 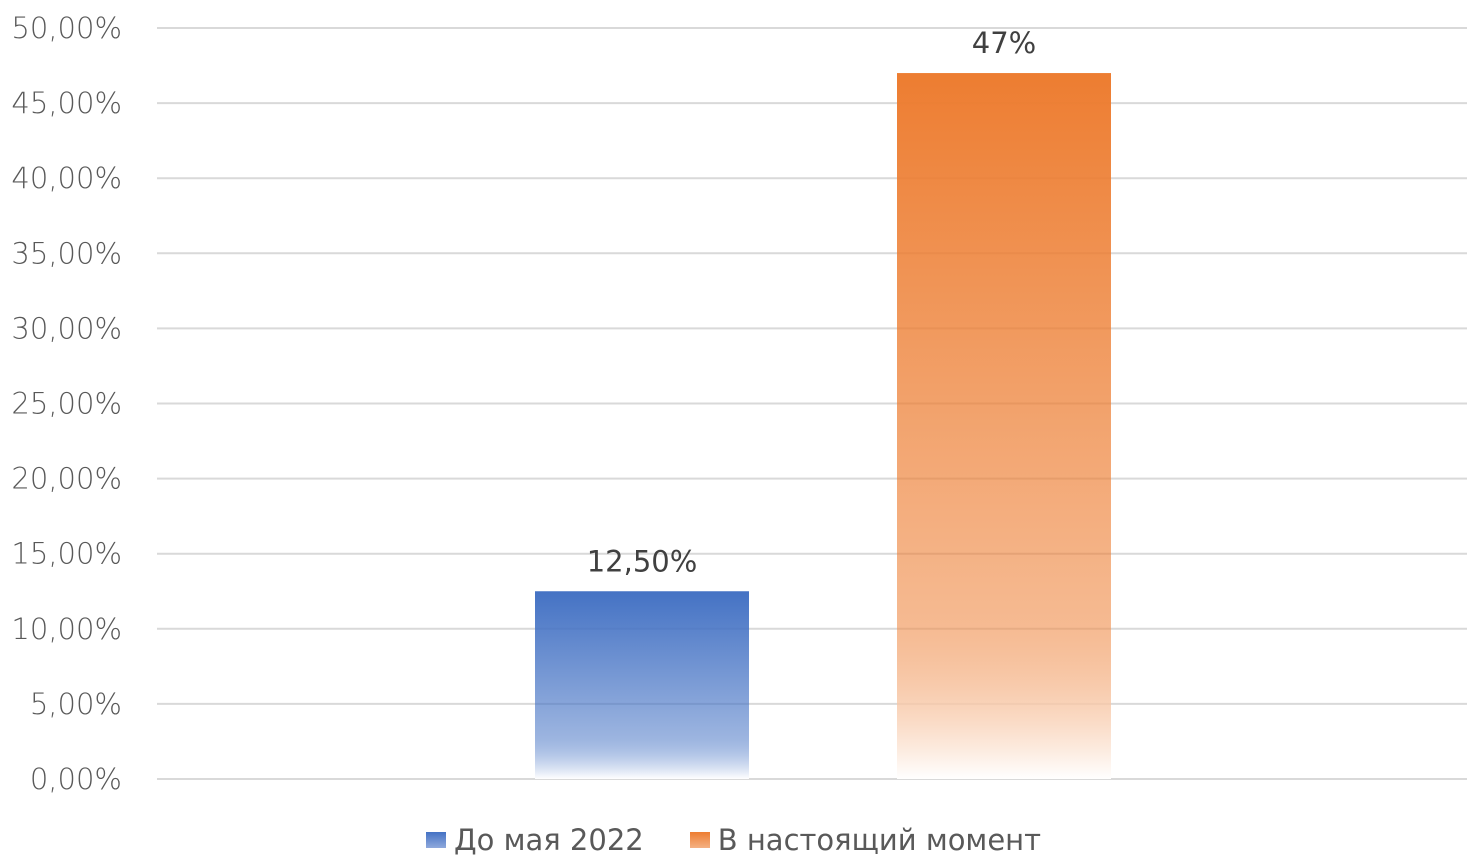 I want to click on y-tick-label: 40,00%, so click(x=66, y=178).